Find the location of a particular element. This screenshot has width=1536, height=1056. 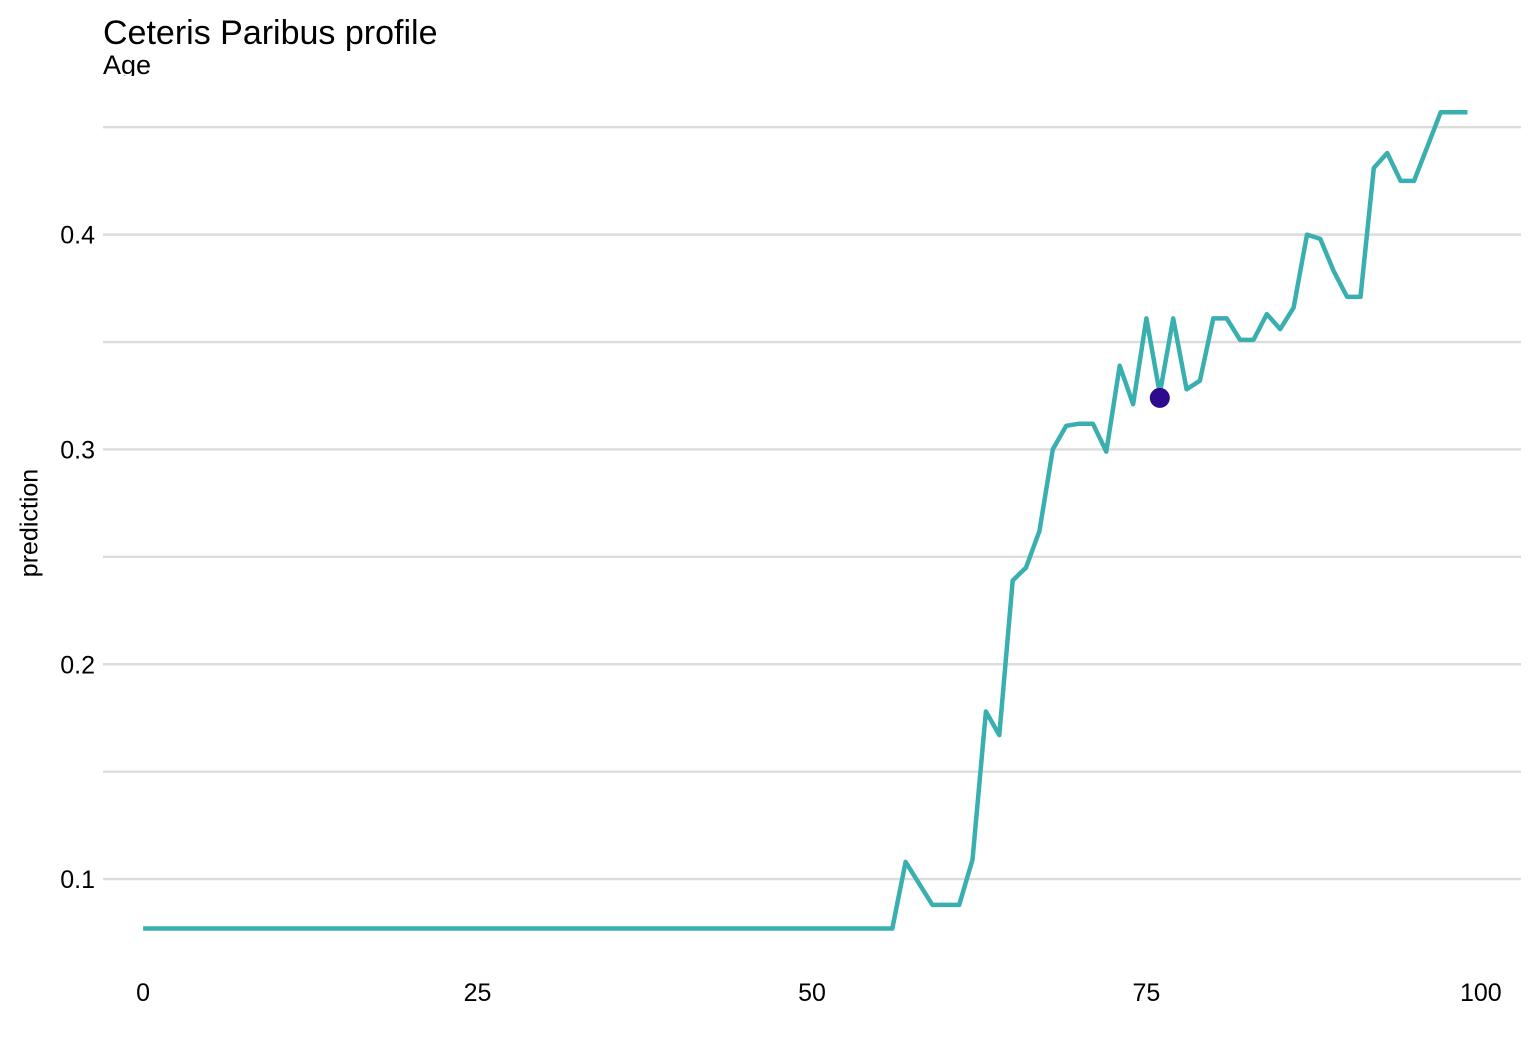

x-tick-label: 100 is located at coordinates (1481, 993).